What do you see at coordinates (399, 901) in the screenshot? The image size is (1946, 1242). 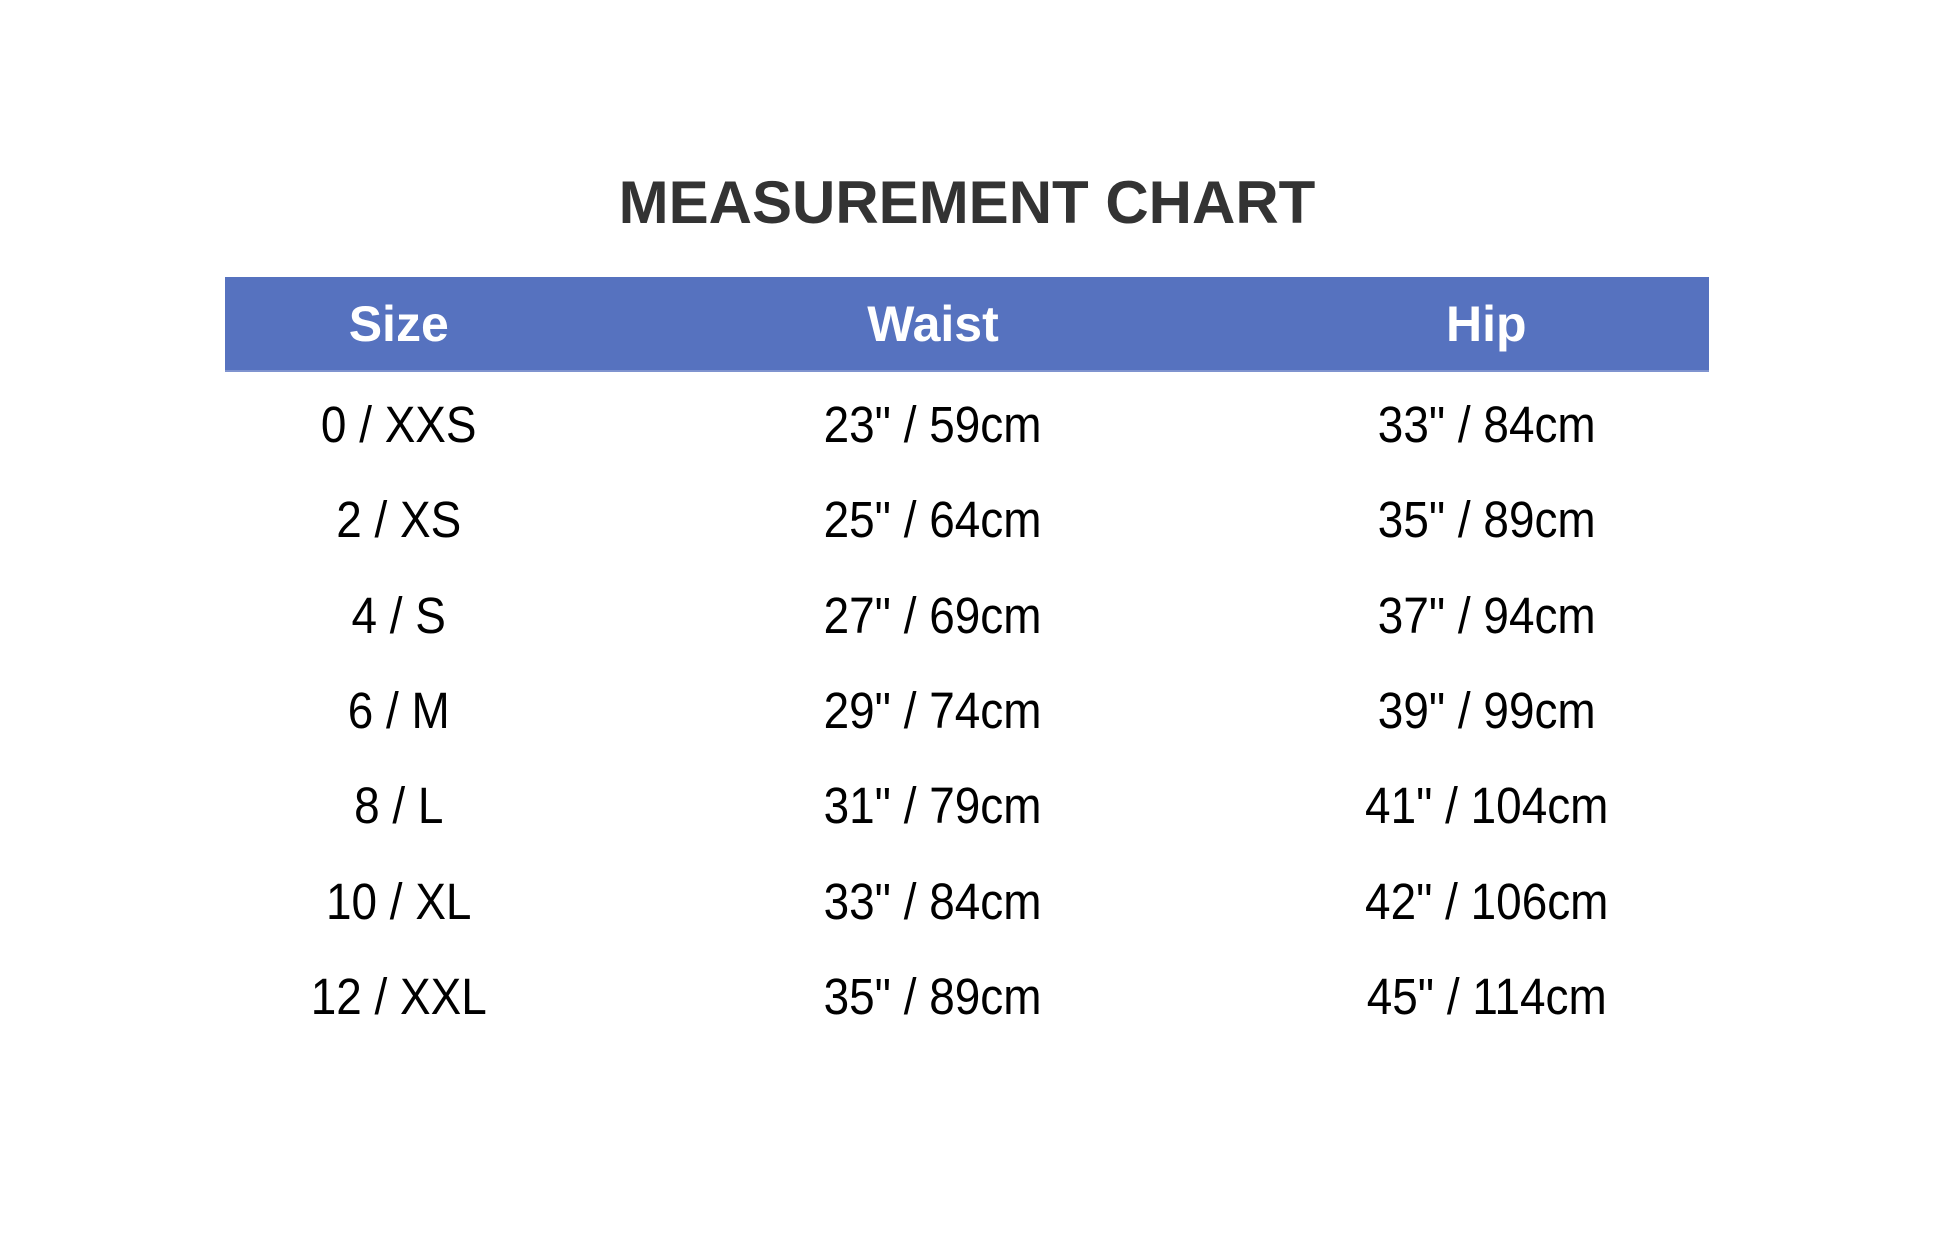 I see `cell-size: 10 / XL` at bounding box center [399, 901].